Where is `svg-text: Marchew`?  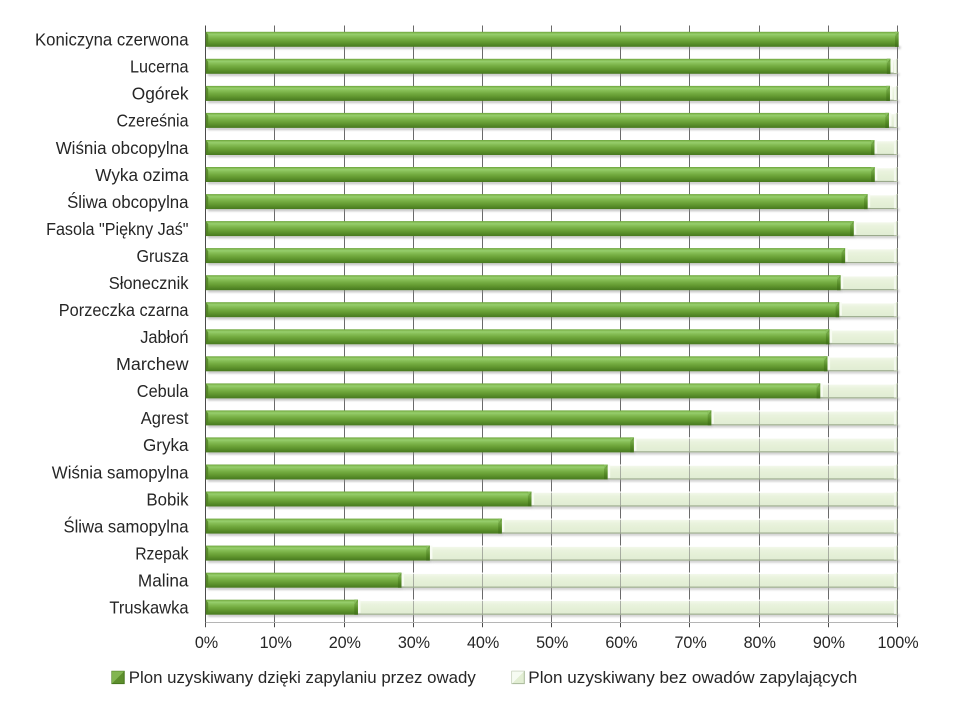
svg-text: Marchew is located at coordinates (152, 364).